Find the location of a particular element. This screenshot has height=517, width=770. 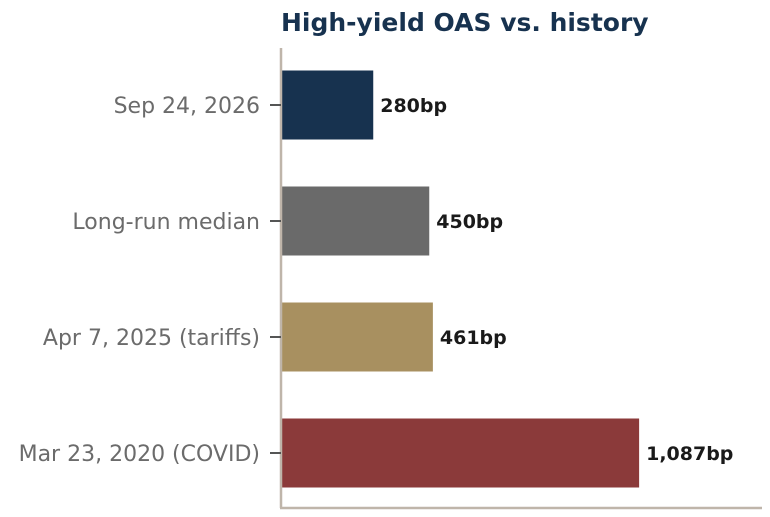

category-label-3: Mar 23, 2020 (COVID) is located at coordinates (139, 454).